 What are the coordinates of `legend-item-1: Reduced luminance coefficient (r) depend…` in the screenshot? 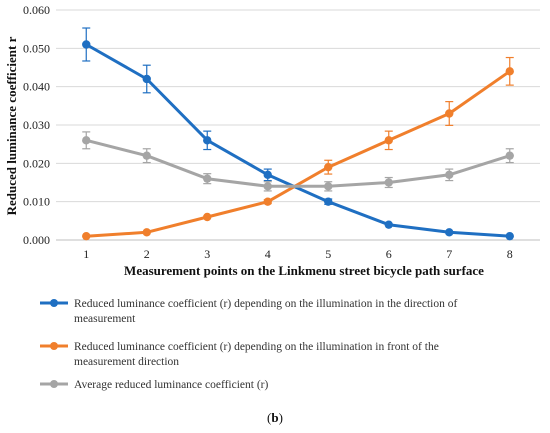 It's located at (248, 311).